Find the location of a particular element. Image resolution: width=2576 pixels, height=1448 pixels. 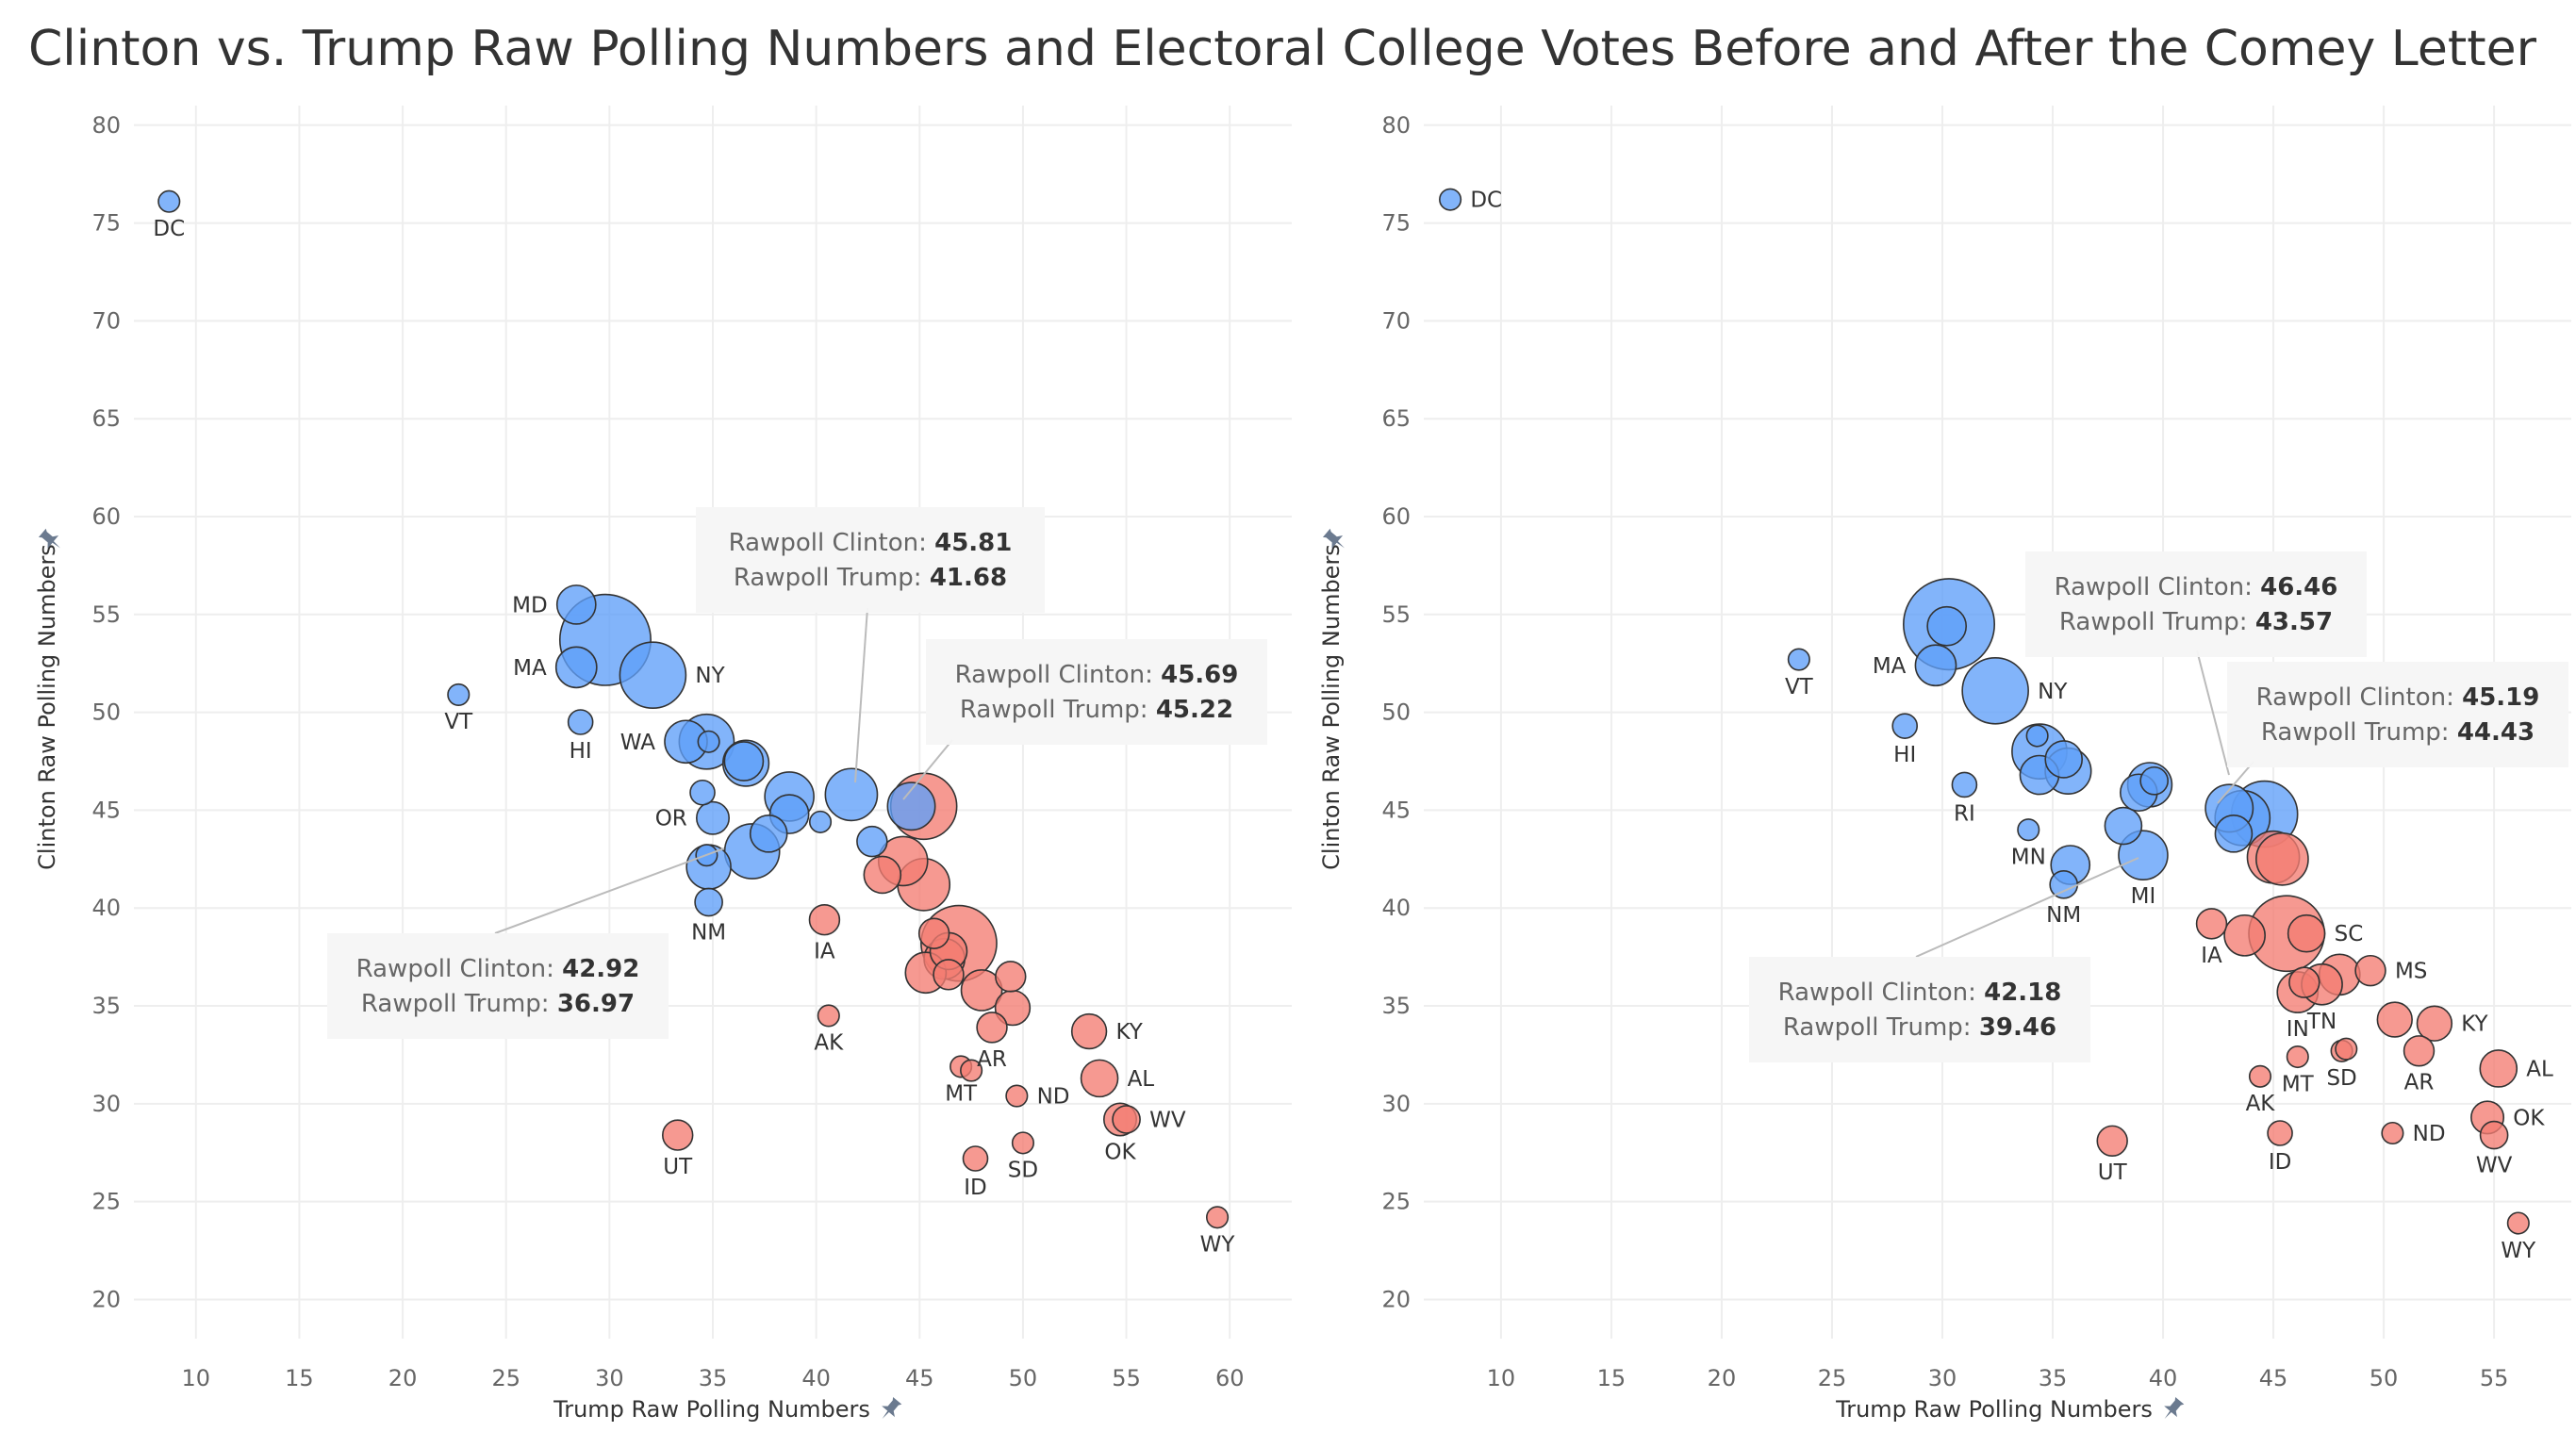

annotation-clinton-value: 45.19 is located at coordinates (2500, 697).